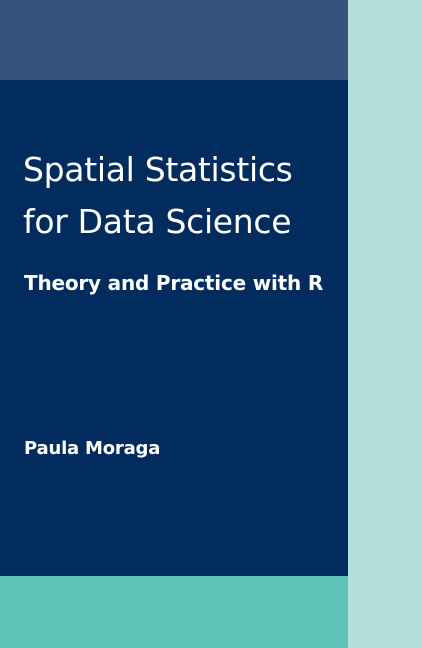 The image size is (422, 648). What do you see at coordinates (174, 40) in the screenshot?
I see `top-color-band` at bounding box center [174, 40].